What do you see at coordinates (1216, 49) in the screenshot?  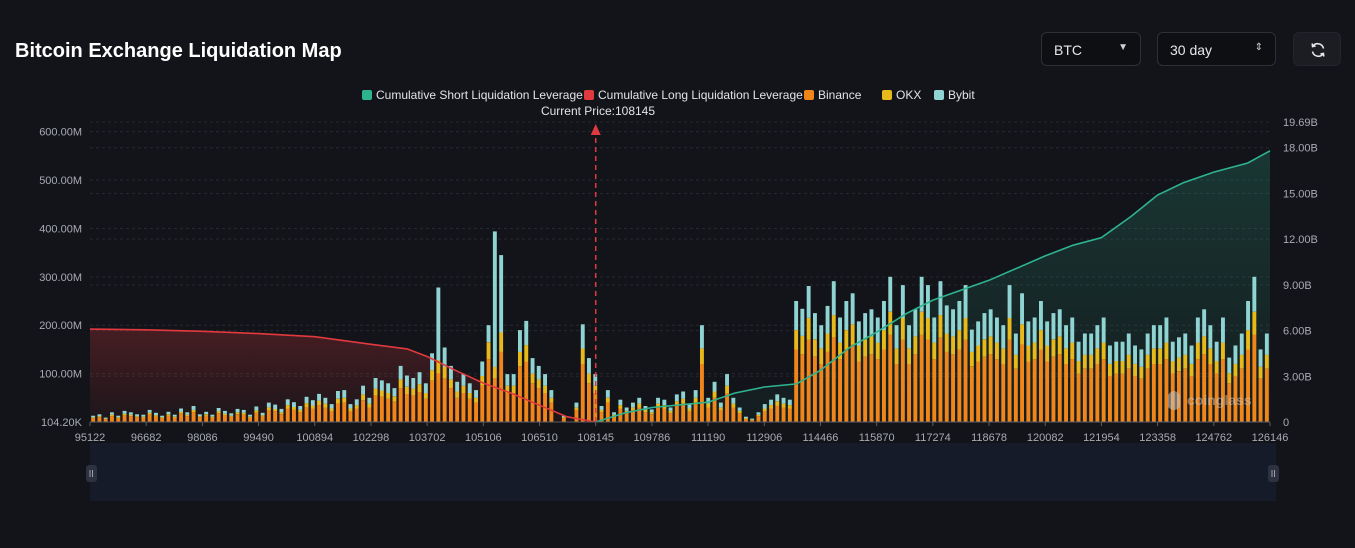 I see `range-select: 30 day ⇕` at bounding box center [1216, 49].